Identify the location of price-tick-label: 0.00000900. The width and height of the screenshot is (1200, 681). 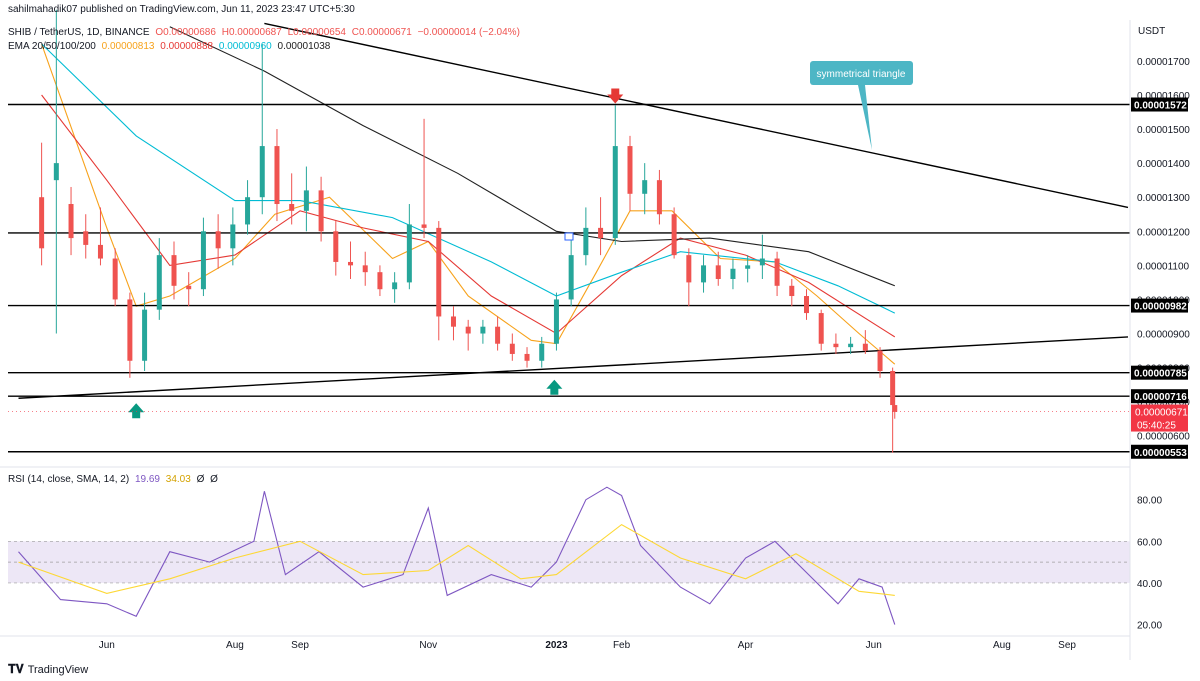
(1163, 335).